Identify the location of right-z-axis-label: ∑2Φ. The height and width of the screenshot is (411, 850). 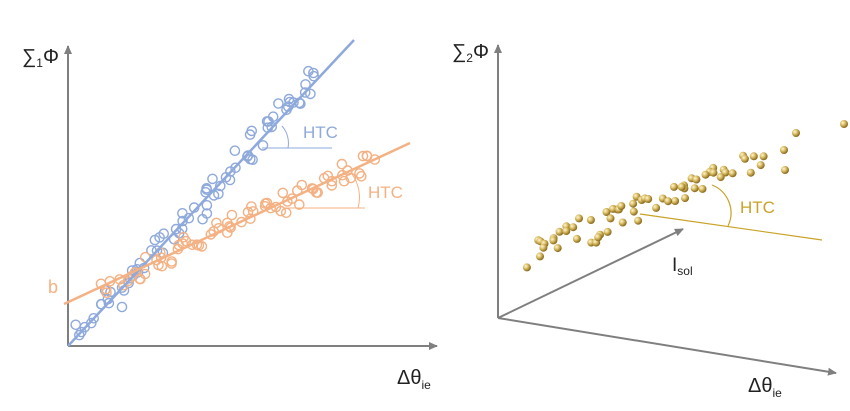
(470, 53).